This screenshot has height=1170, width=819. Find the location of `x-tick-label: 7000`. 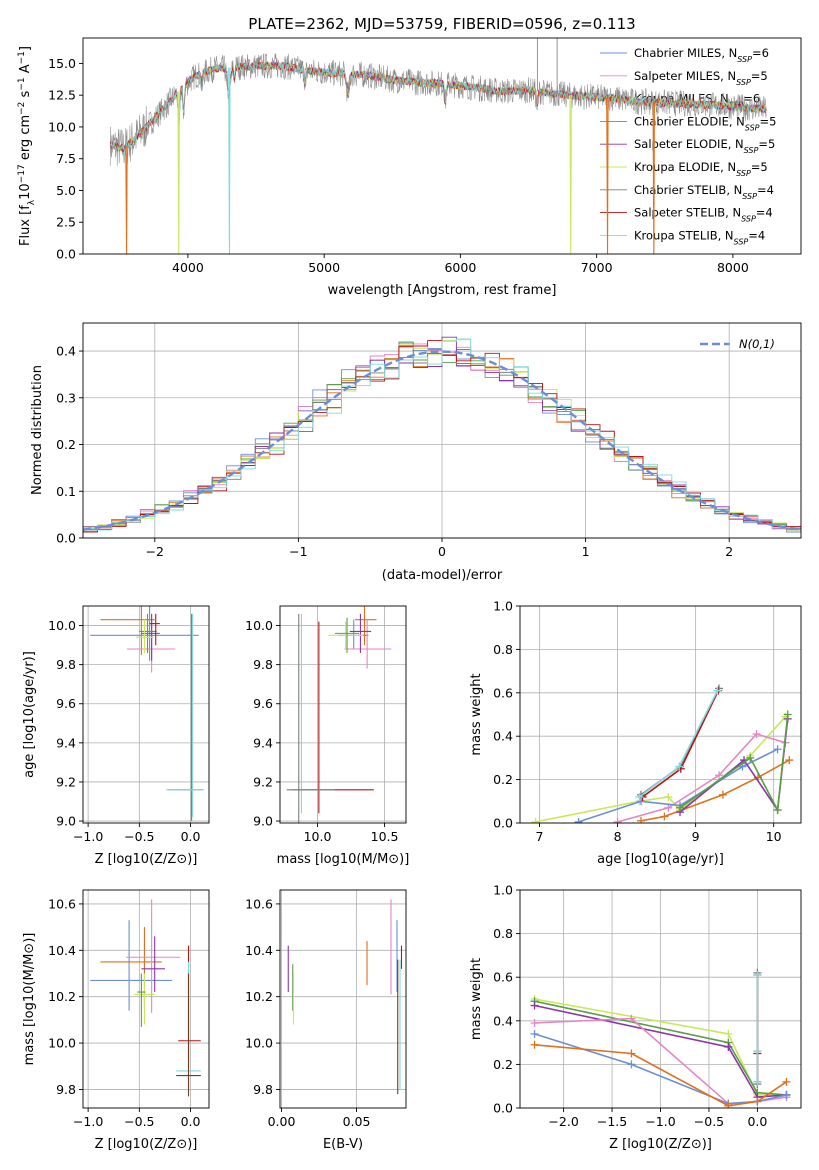

x-tick-label: 7000 is located at coordinates (597, 267).